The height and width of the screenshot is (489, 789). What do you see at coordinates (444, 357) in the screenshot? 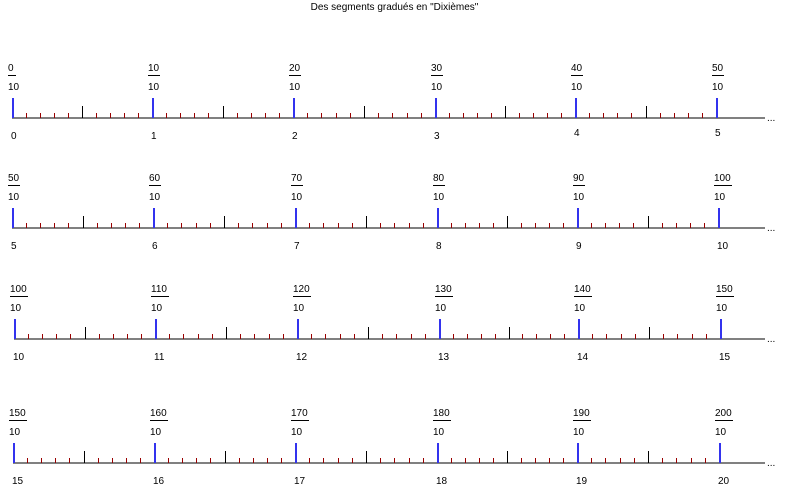
I see `integer-label: 13` at bounding box center [444, 357].